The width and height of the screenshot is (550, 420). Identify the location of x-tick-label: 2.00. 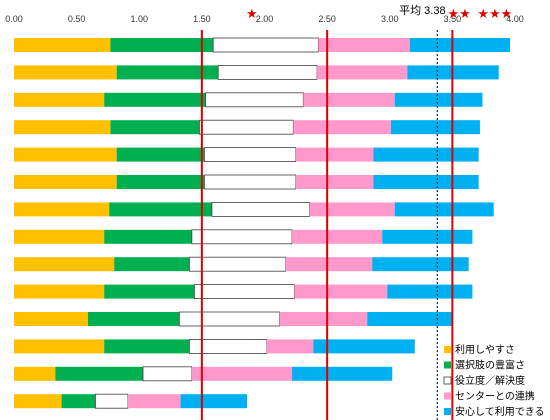
(265, 19).